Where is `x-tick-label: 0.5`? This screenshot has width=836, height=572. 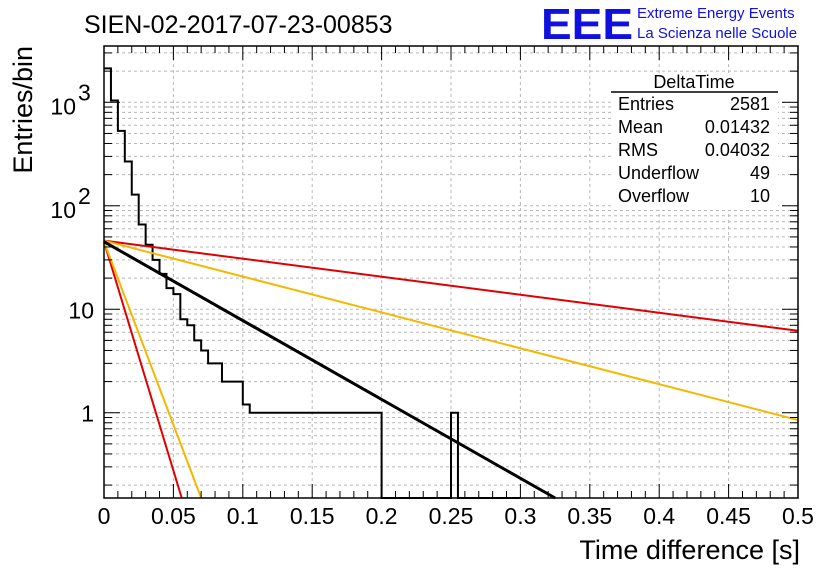
x-tick-label: 0.5 is located at coordinates (798, 516).